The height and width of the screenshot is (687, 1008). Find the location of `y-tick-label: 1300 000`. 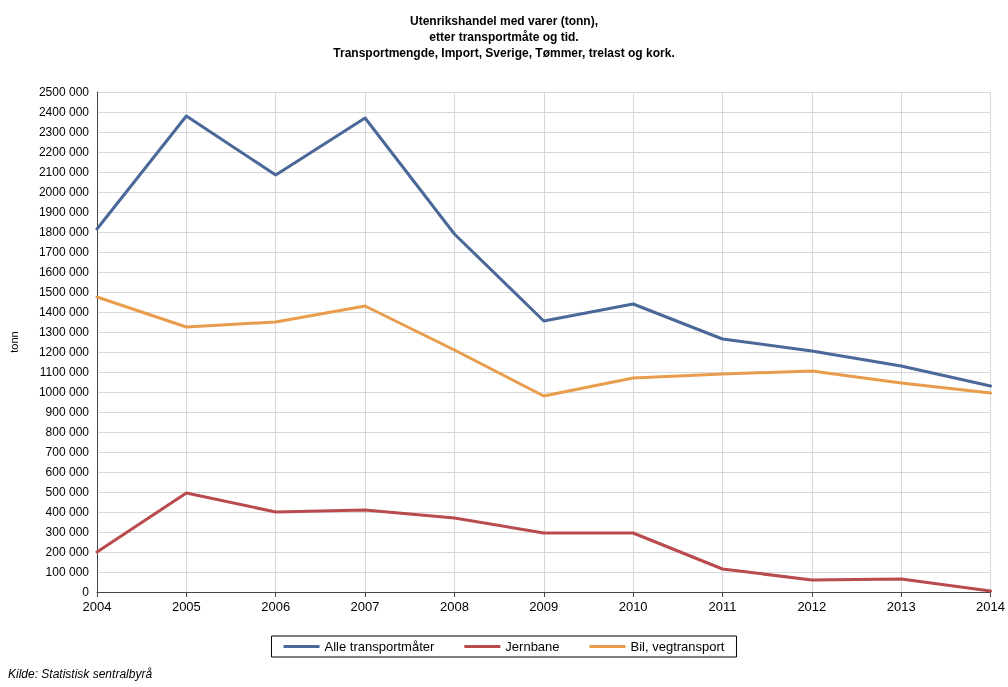

y-tick-label: 1300 000 is located at coordinates (64, 332).